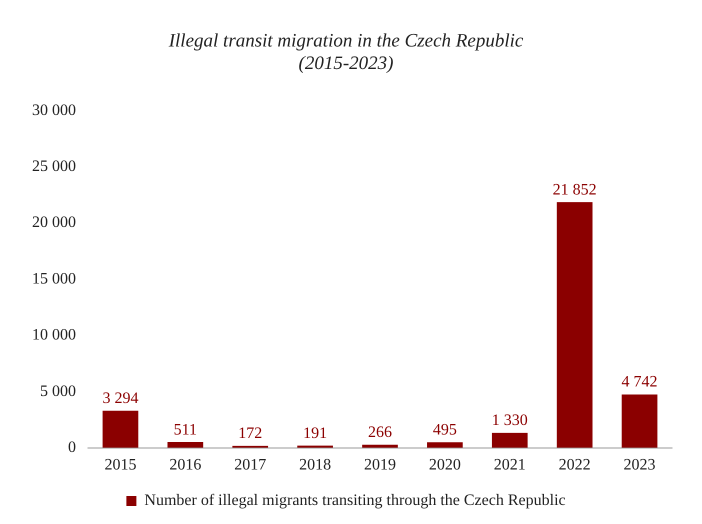  Describe the element at coordinates (510, 421) in the screenshot. I see `data-label: 1 330` at that location.